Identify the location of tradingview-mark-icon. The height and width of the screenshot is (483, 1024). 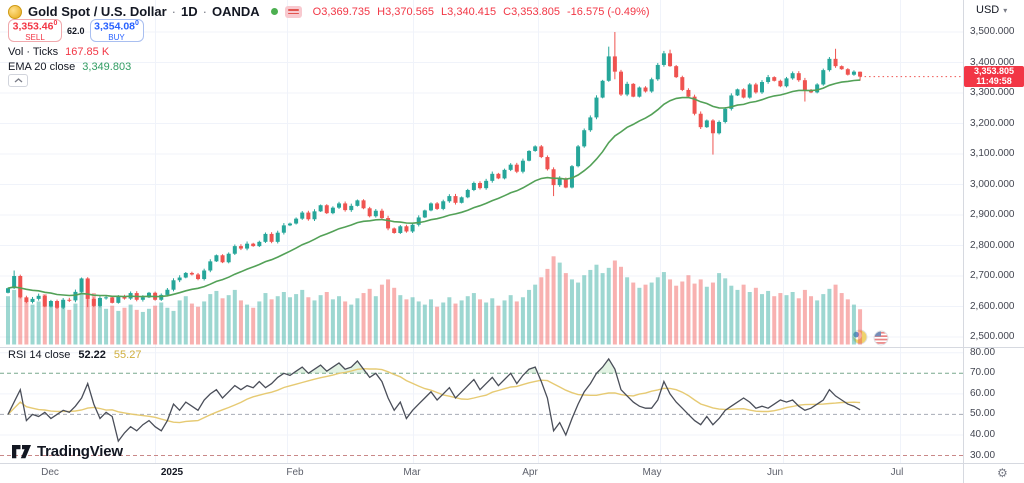
(21, 451).